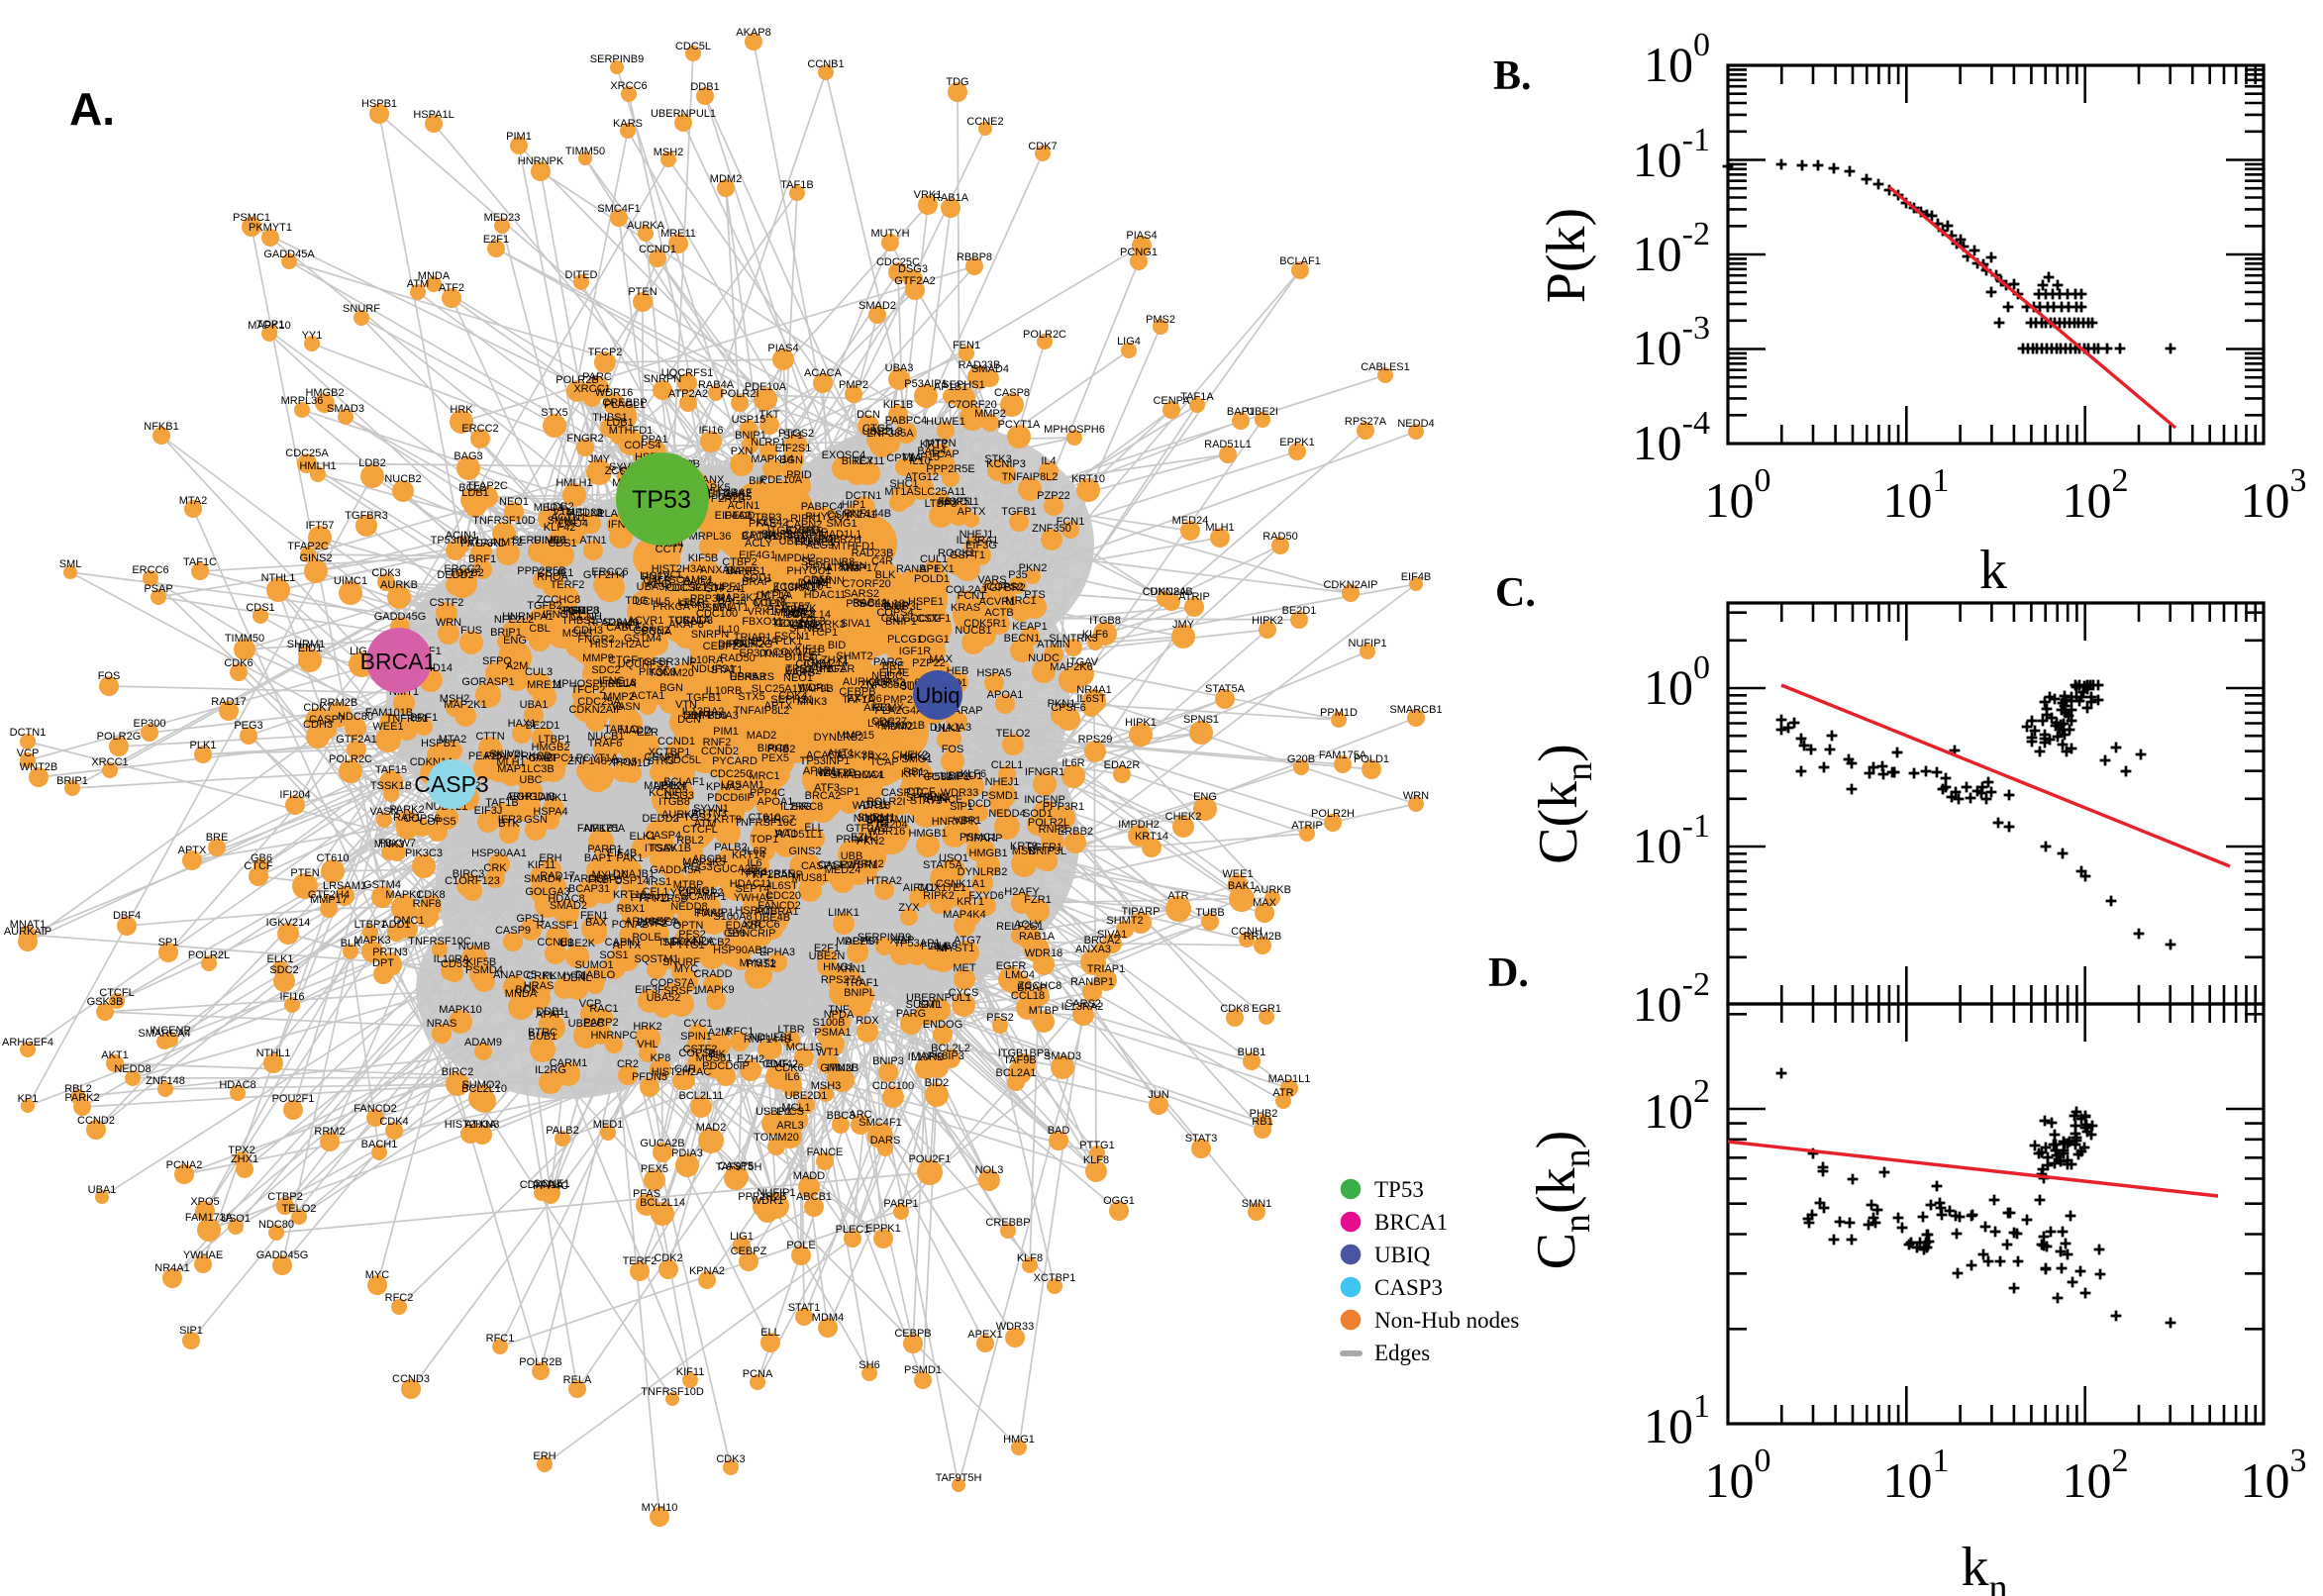  I want to click on svg-text: P35, so click(856, 604).